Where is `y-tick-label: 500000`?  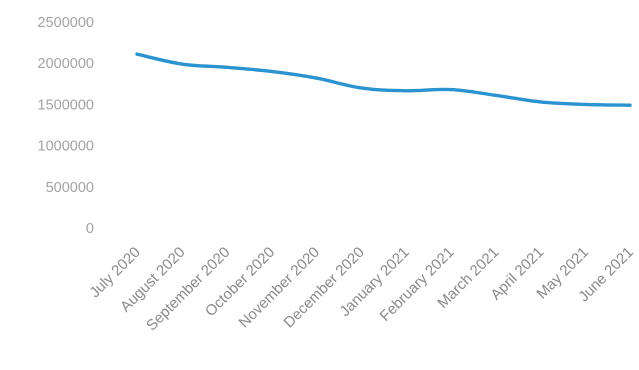
y-tick-label: 500000 is located at coordinates (70, 188).